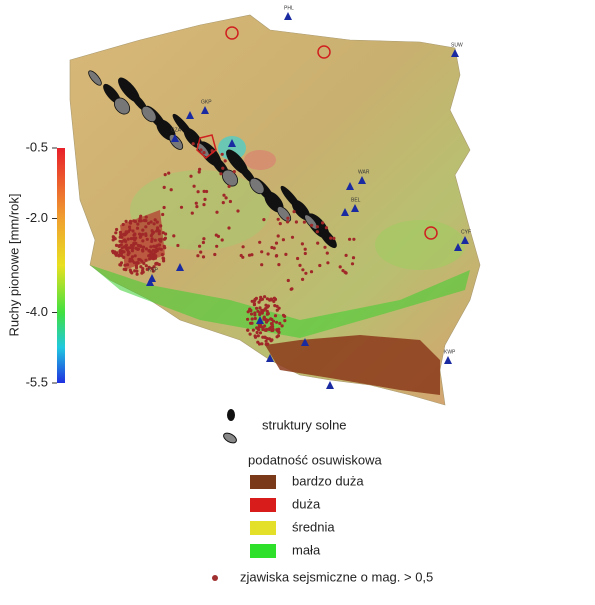 The width and height of the screenshot is (595, 605). What do you see at coordinates (356, 200) in the screenshot?
I see `station-label: BEL` at bounding box center [356, 200].